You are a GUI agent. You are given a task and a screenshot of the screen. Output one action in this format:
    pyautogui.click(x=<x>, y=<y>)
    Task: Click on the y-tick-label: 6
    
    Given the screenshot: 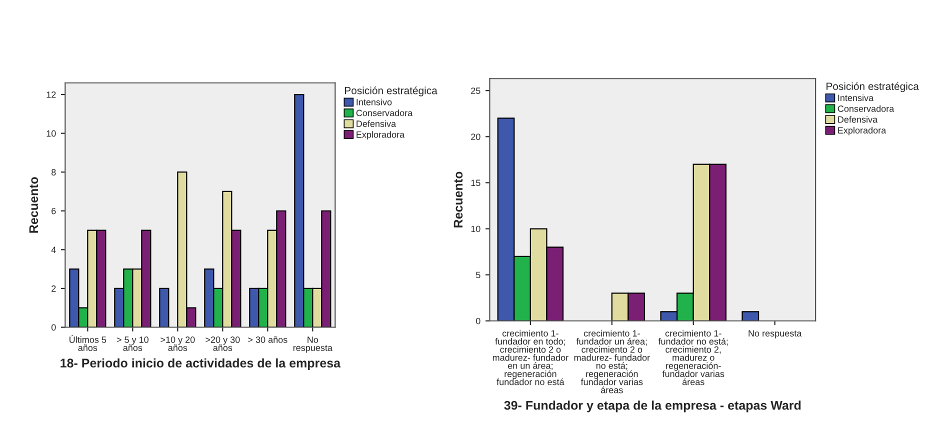 What is the action you would take?
    pyautogui.click(x=54, y=211)
    